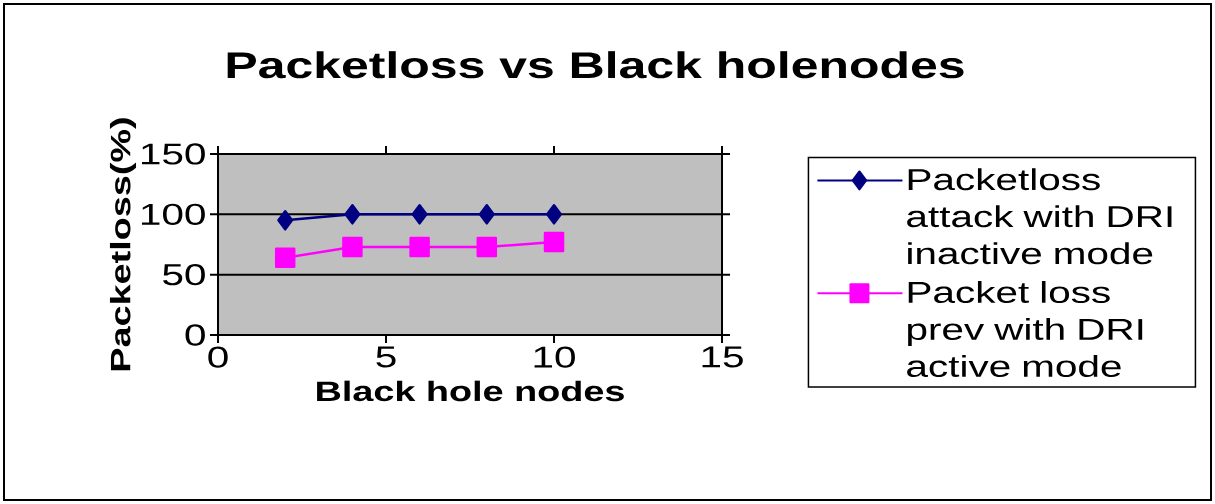 The height and width of the screenshot is (504, 1215). What do you see at coordinates (722, 357) in the screenshot?
I see `x-tick-label: 15` at bounding box center [722, 357].